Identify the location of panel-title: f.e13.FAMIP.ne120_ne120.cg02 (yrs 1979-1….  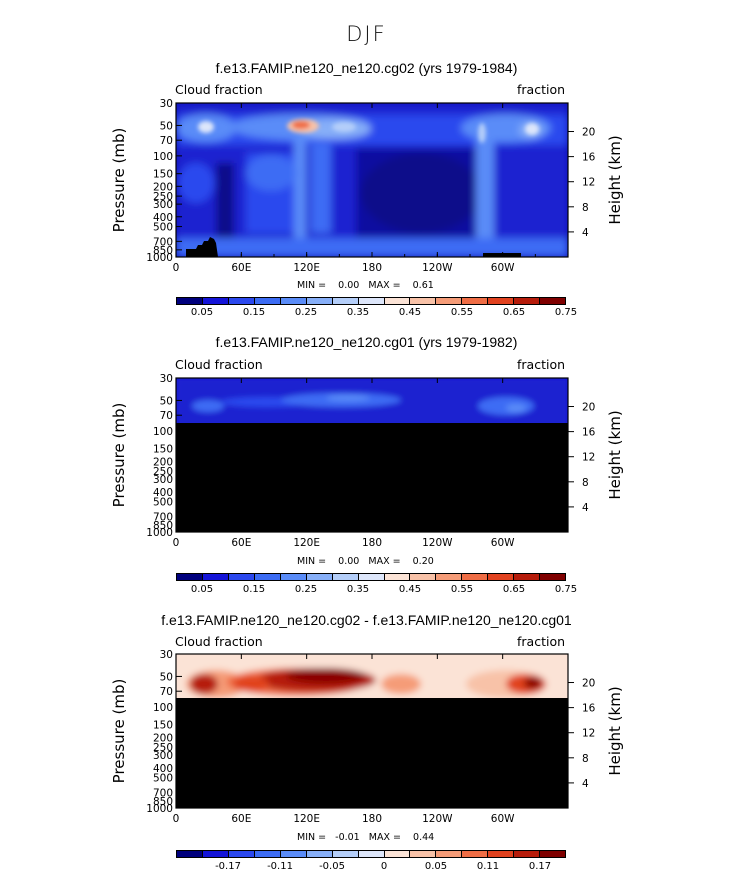
(366, 68).